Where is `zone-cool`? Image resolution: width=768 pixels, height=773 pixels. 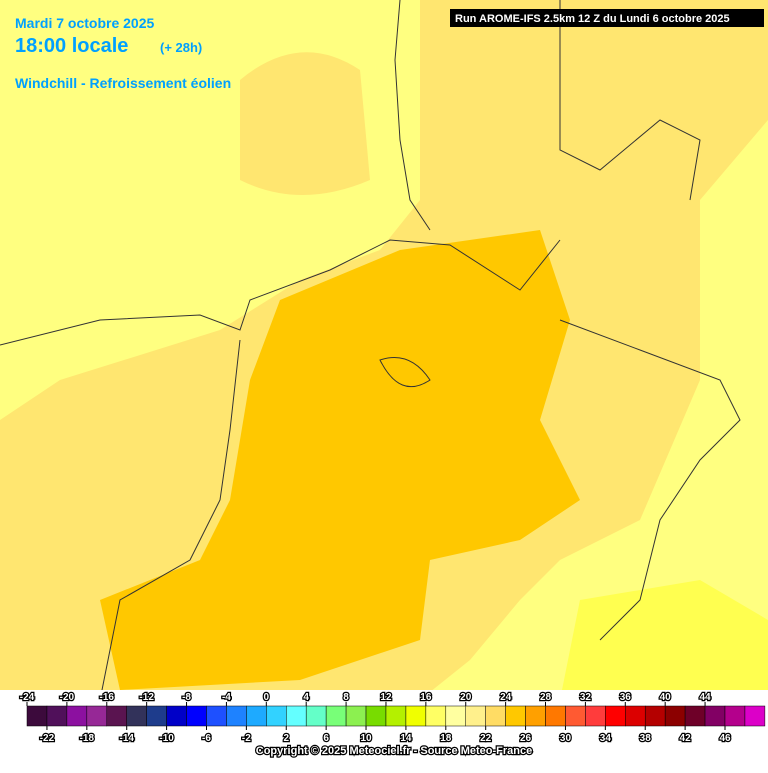 zone-cool is located at coordinates (664, 640).